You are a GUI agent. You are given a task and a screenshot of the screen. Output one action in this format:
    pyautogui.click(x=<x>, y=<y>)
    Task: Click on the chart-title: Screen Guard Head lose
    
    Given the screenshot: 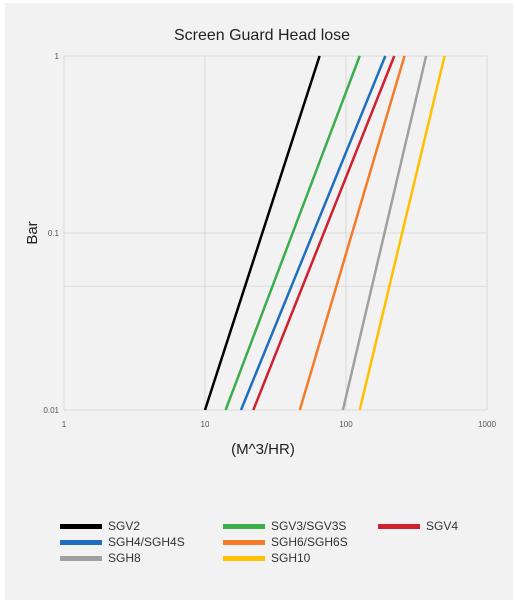 What is the action you would take?
    pyautogui.click(x=262, y=35)
    